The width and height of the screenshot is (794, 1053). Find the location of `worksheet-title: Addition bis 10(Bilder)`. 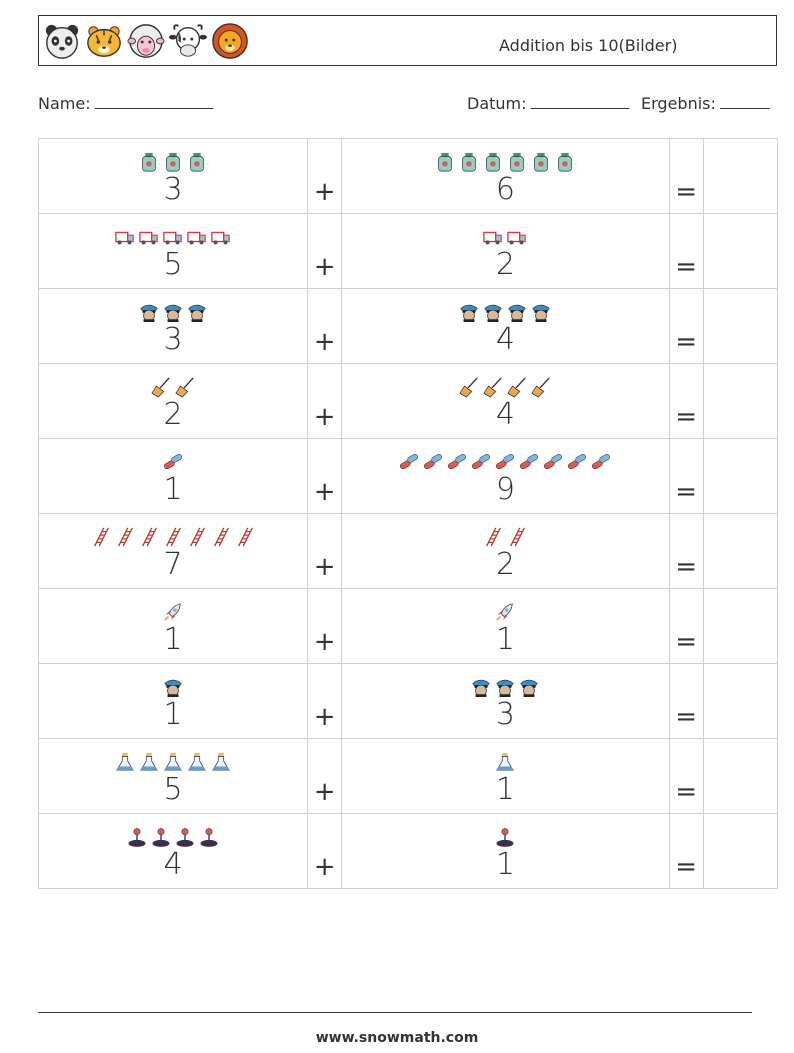

worksheet-title: Addition bis 10(Bilder) is located at coordinates (588, 45).